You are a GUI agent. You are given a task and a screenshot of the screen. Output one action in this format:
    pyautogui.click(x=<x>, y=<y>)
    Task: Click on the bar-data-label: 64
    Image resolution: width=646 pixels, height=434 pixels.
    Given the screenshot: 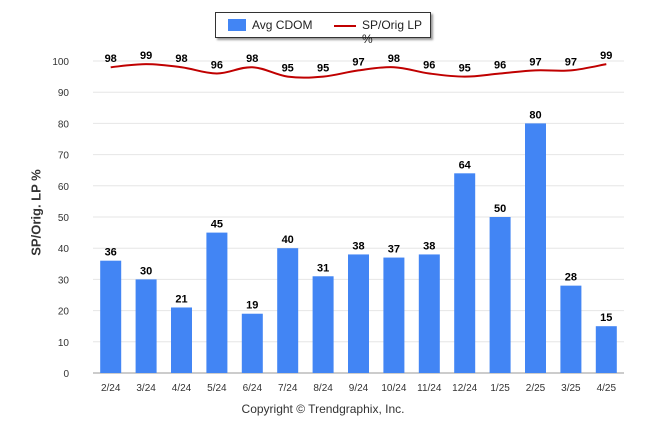 What is the action you would take?
    pyautogui.click(x=465, y=165)
    